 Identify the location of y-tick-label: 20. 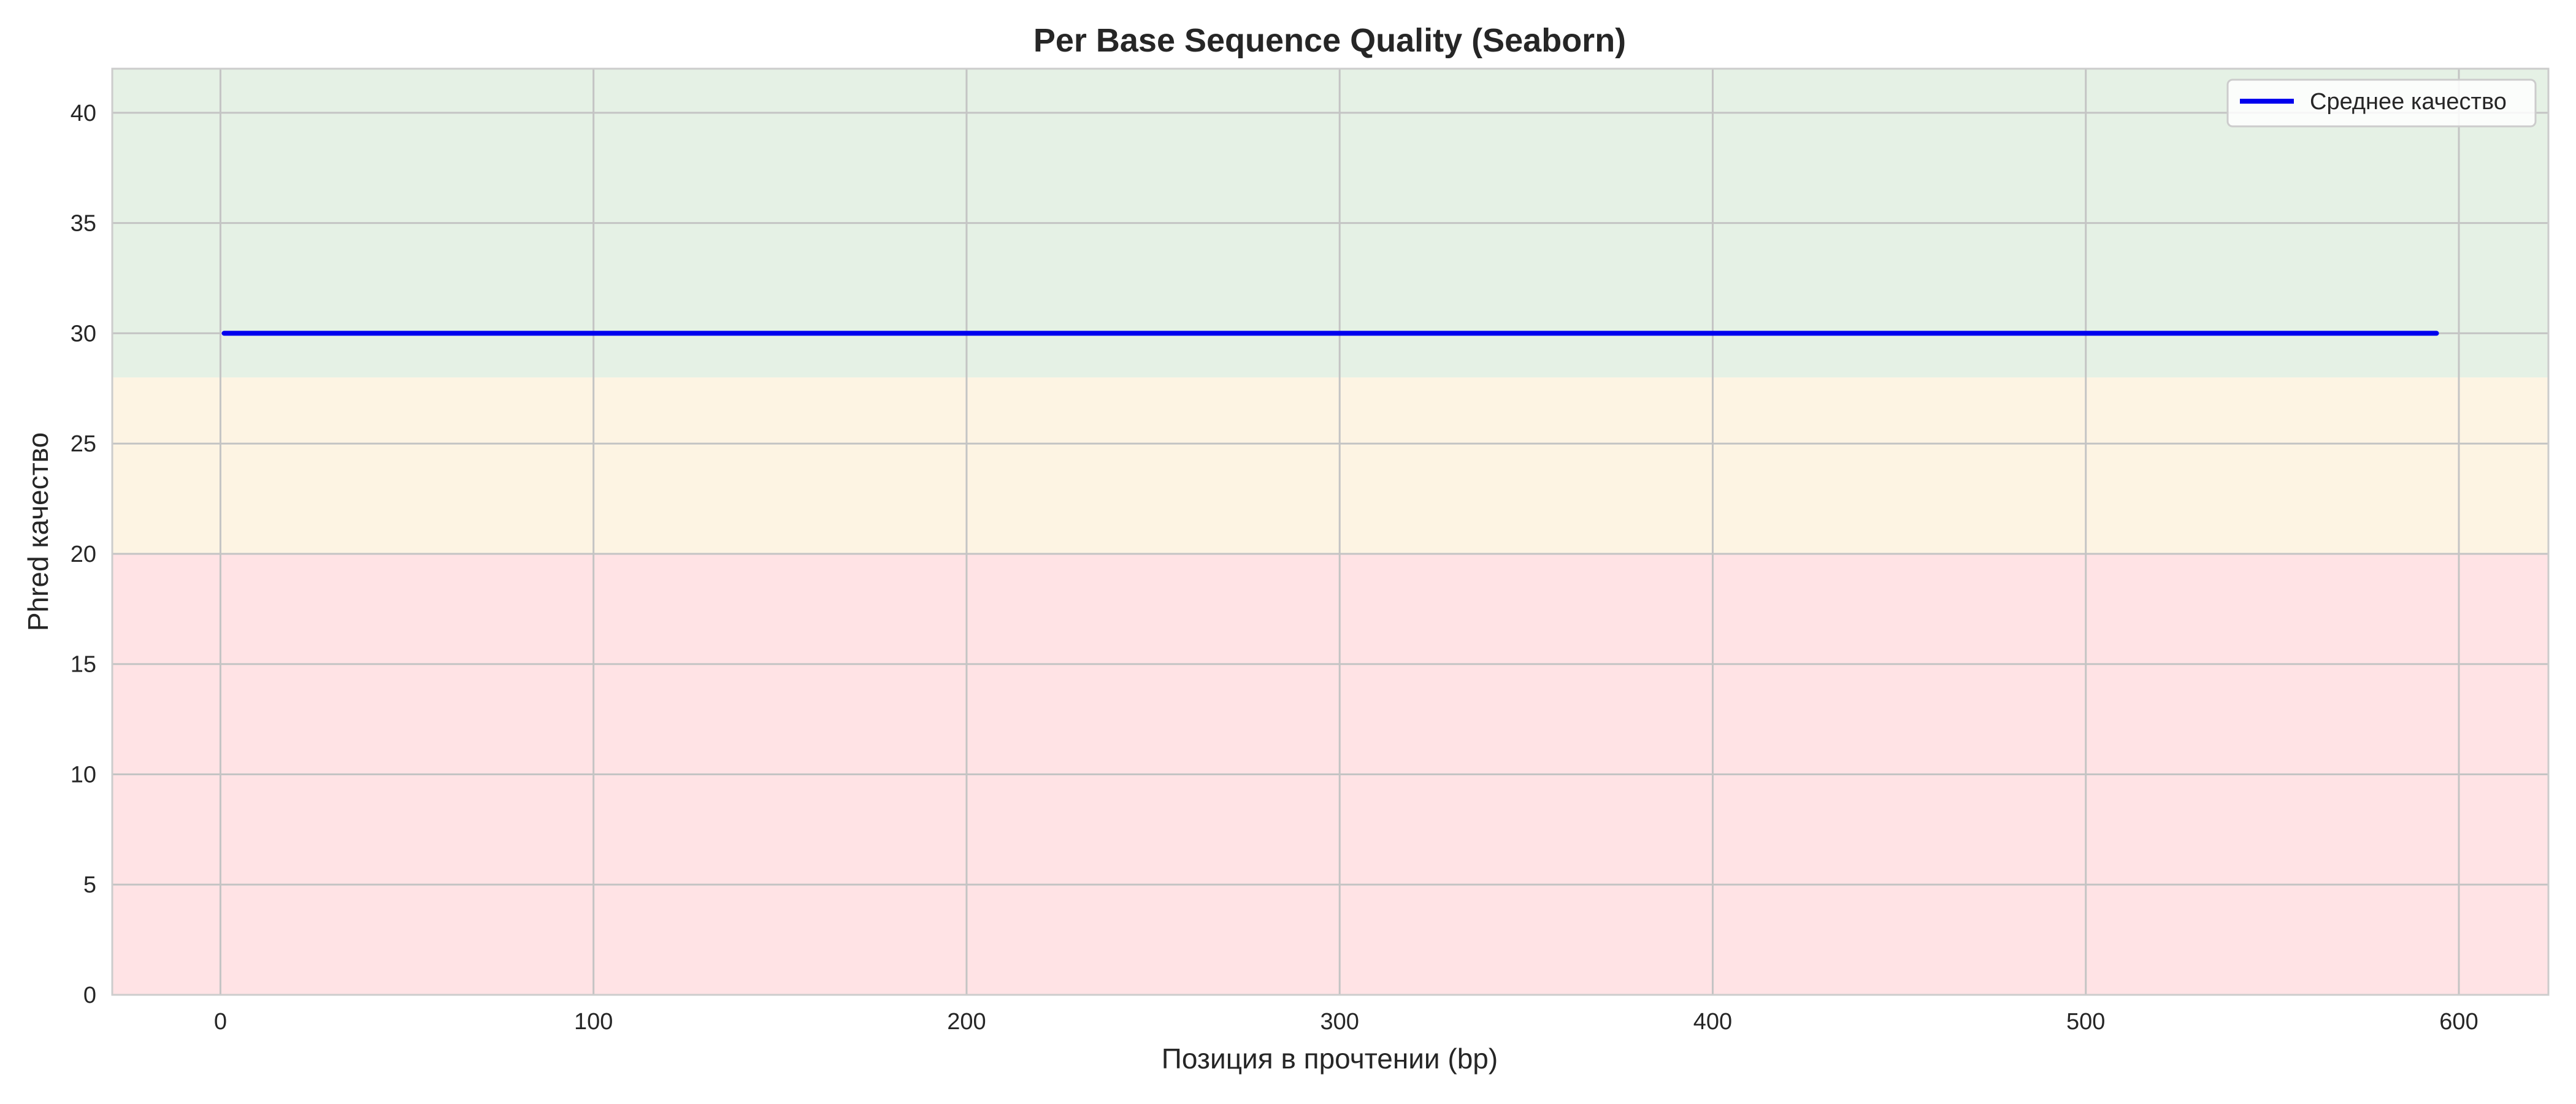
(83, 554).